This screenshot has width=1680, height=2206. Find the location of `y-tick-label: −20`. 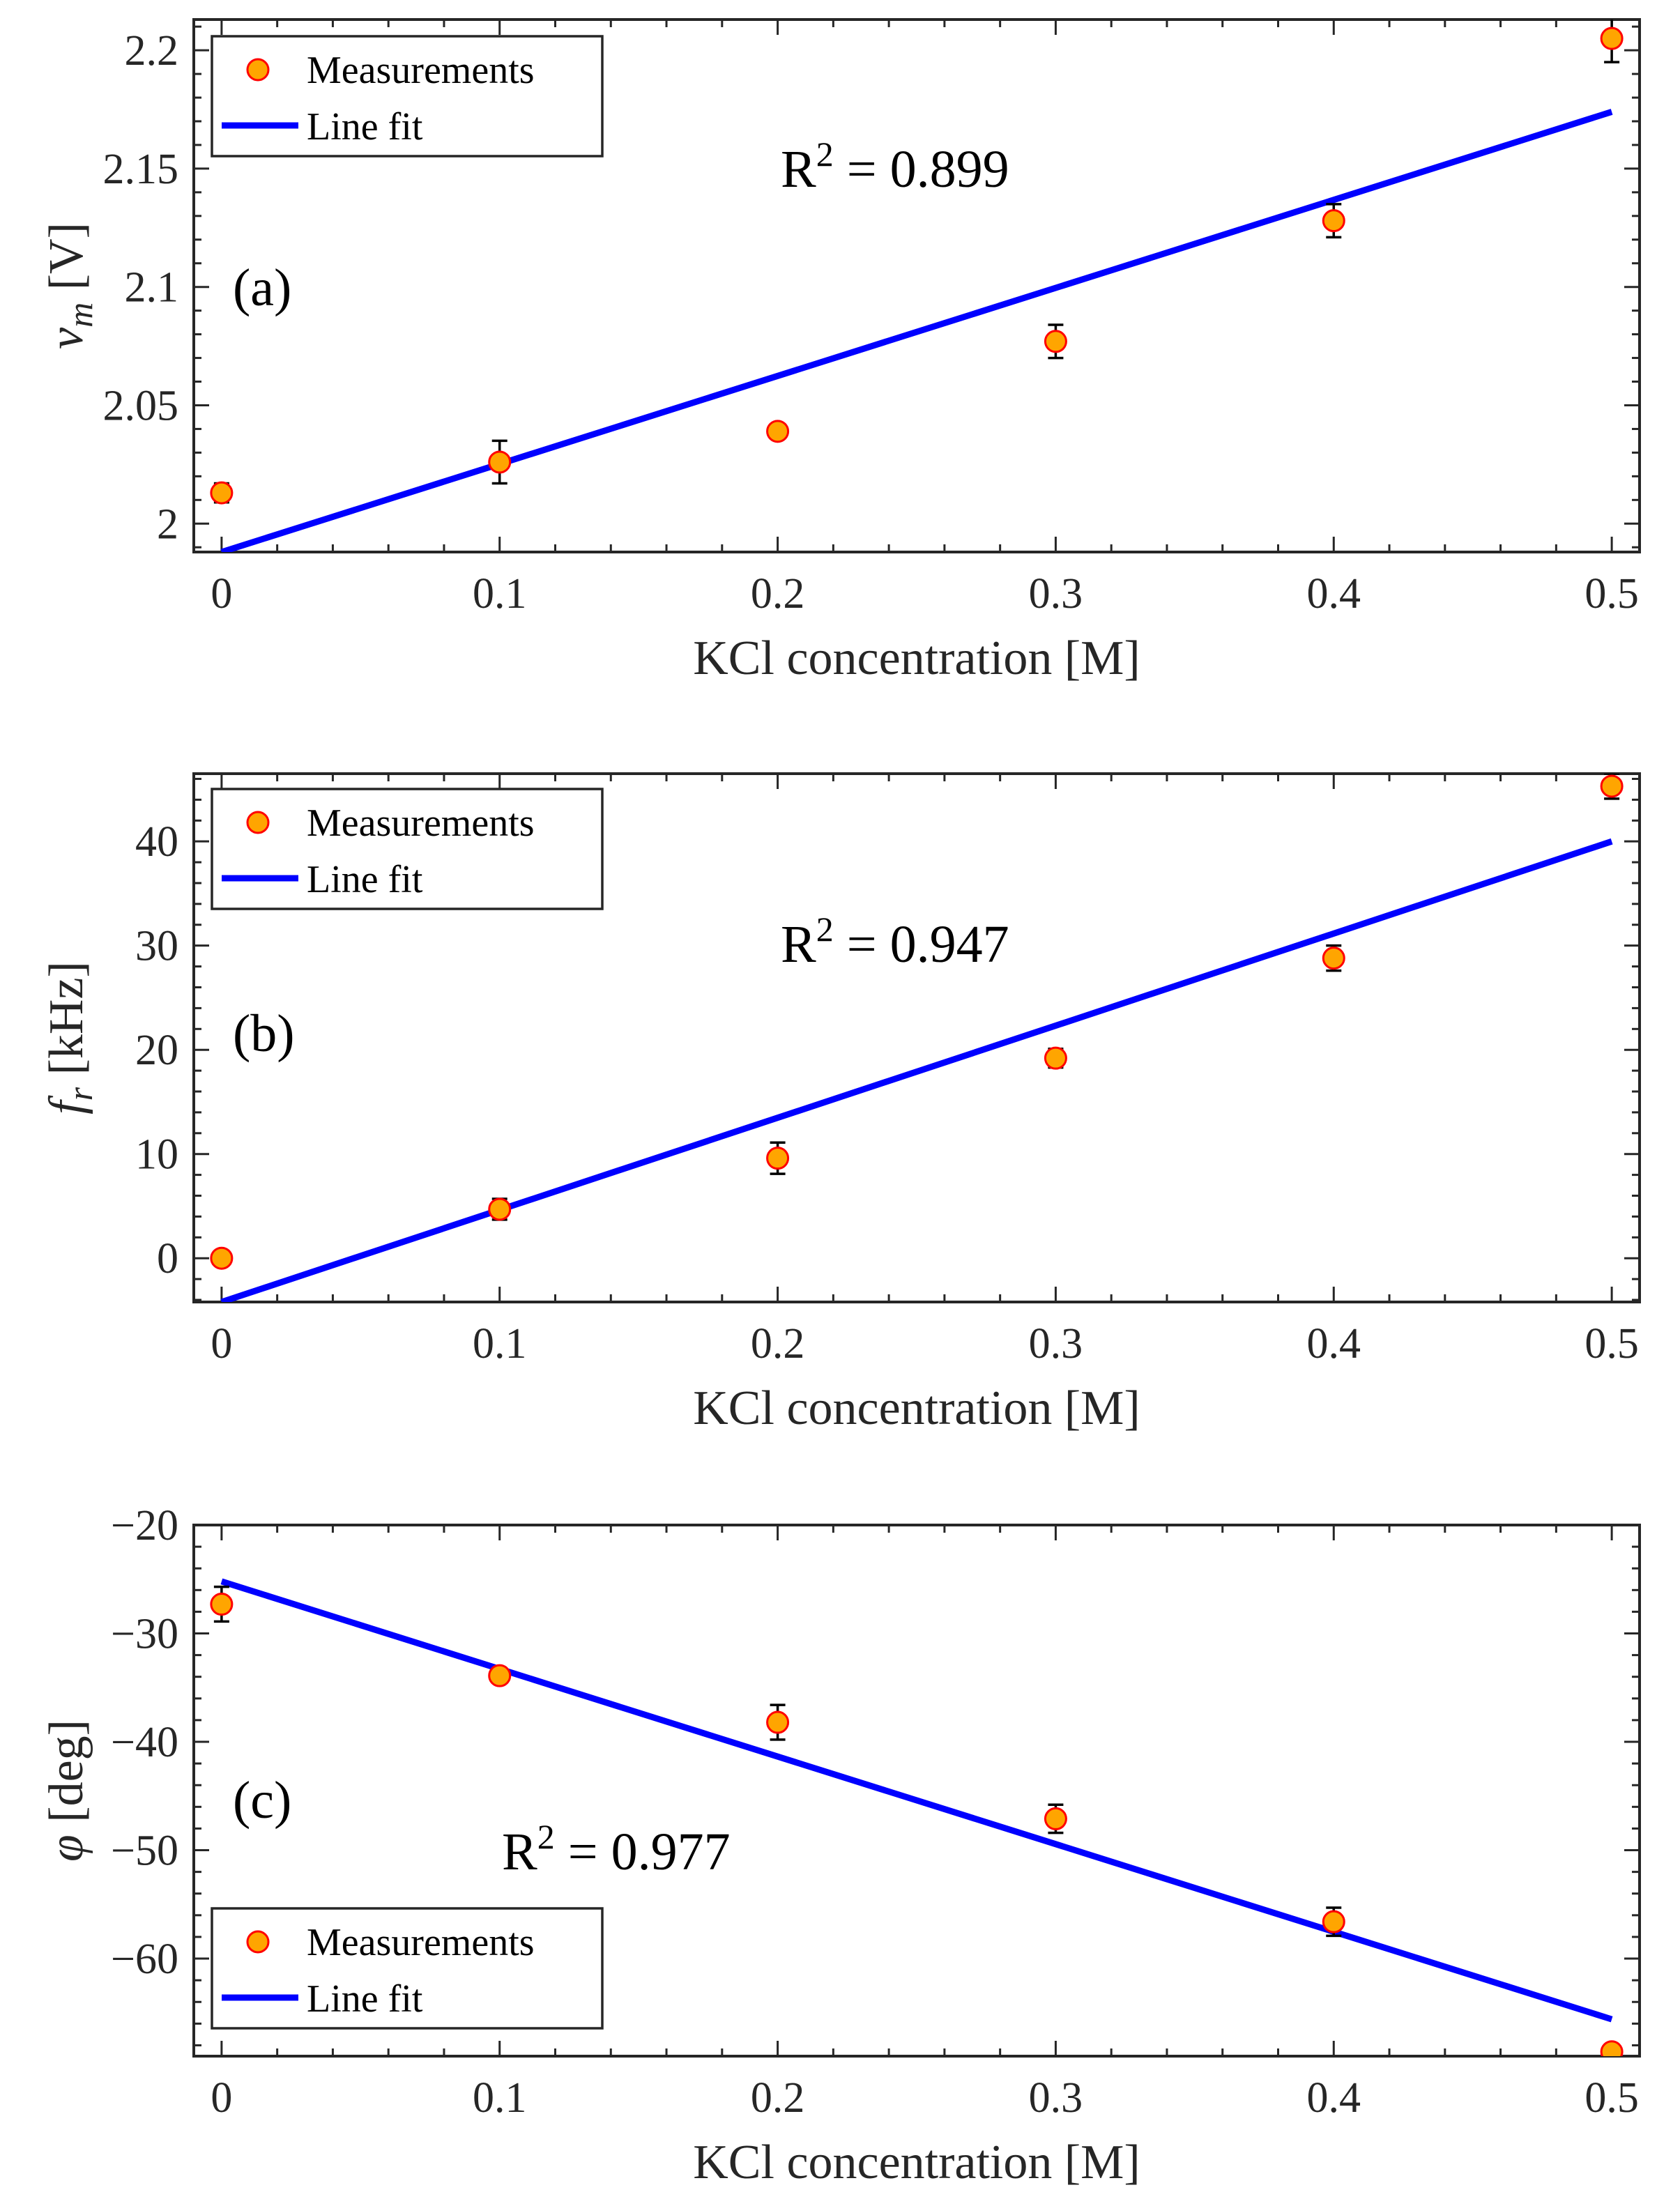

y-tick-label: −20 is located at coordinates (144, 1525).